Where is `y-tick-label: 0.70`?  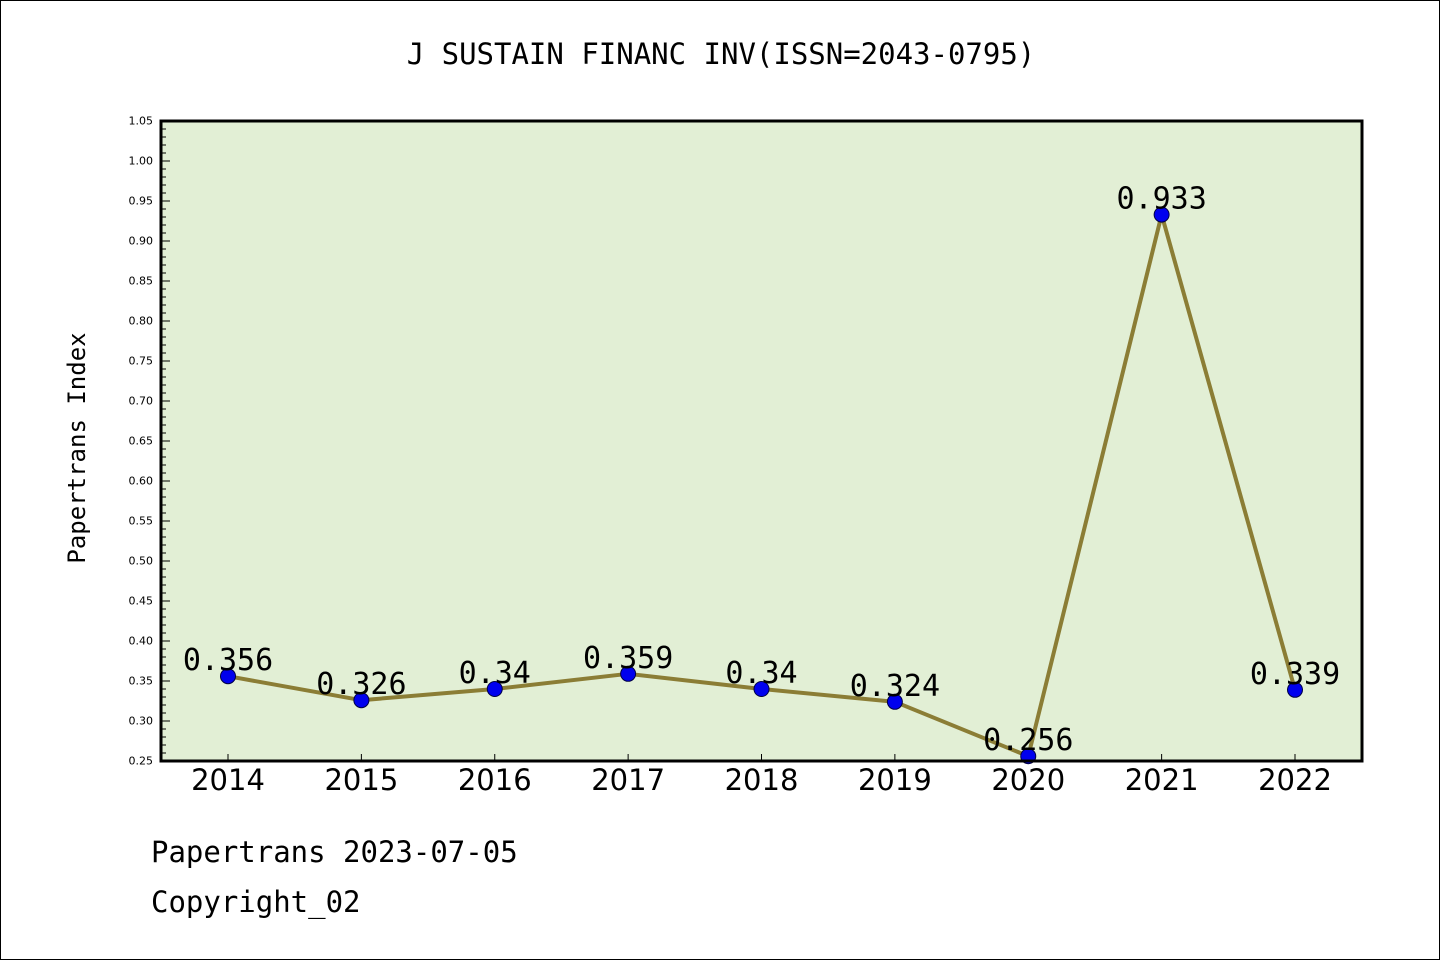
y-tick-label: 0.70 is located at coordinates (141, 401).